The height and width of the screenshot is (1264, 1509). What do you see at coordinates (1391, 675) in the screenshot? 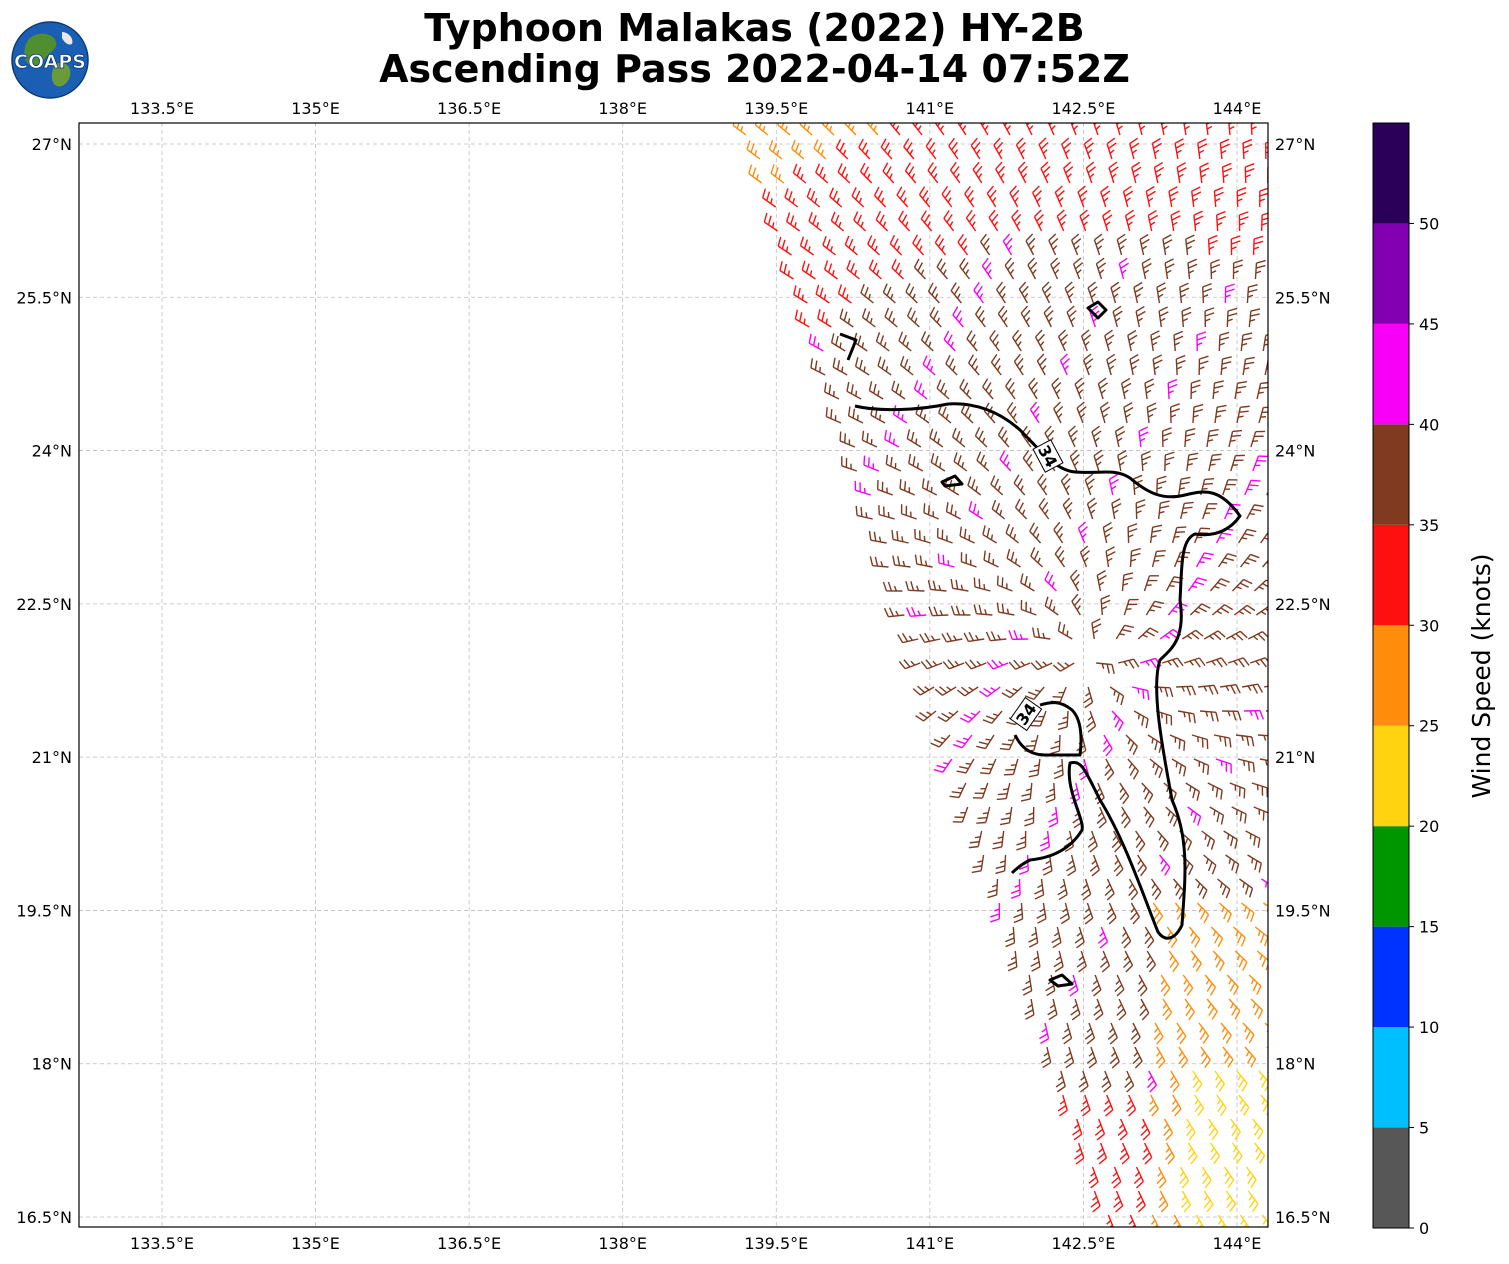
I see `colorbar-frame` at bounding box center [1391, 675].